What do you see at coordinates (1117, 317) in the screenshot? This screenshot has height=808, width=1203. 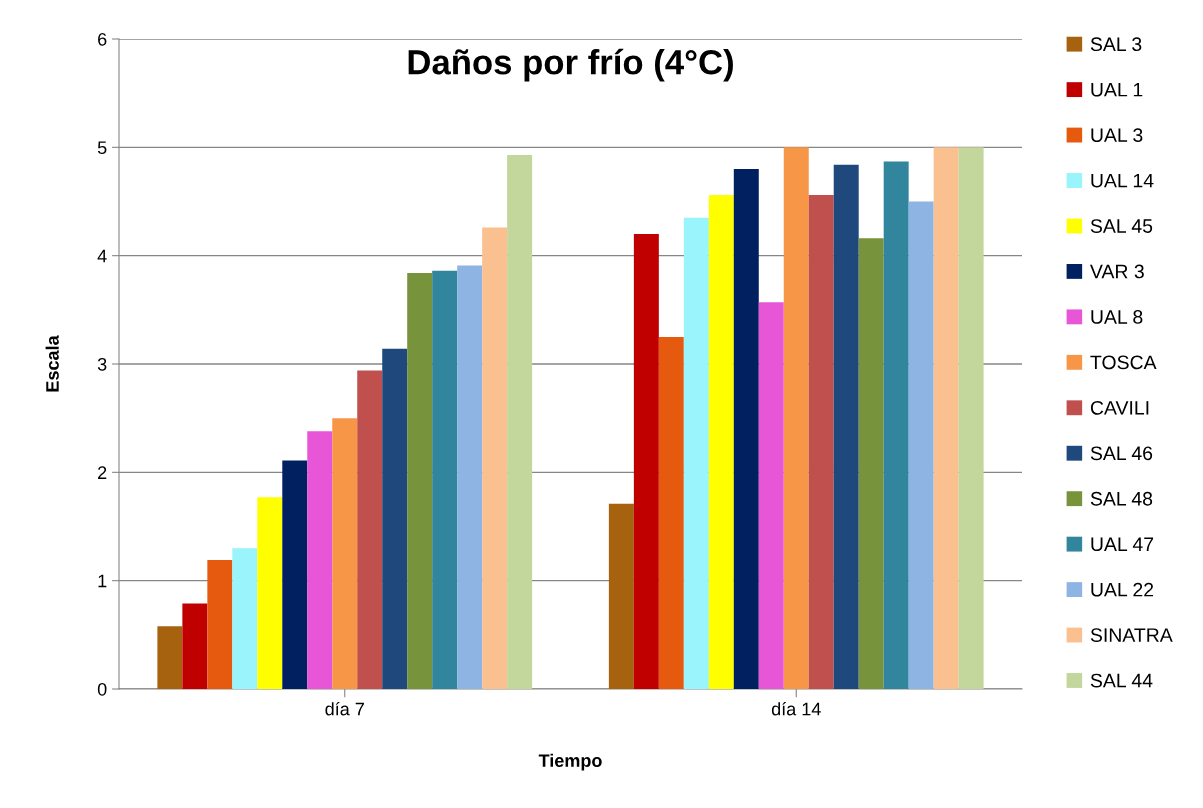 I see `legend-label: UAL 8` at bounding box center [1117, 317].